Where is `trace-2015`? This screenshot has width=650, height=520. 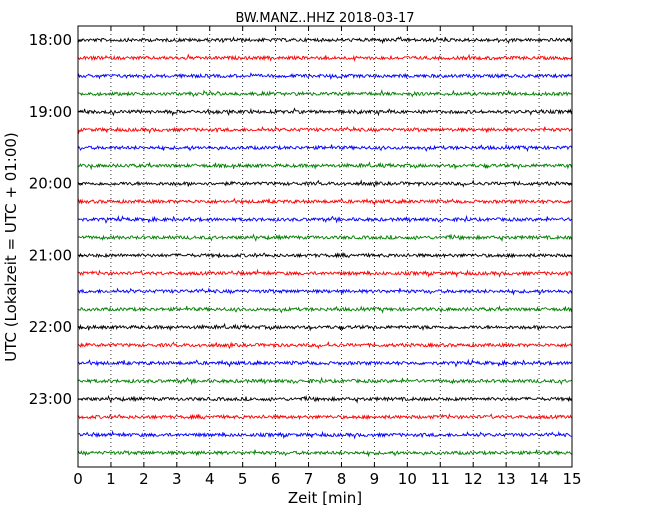 trace-2015 is located at coordinates (325, 201).